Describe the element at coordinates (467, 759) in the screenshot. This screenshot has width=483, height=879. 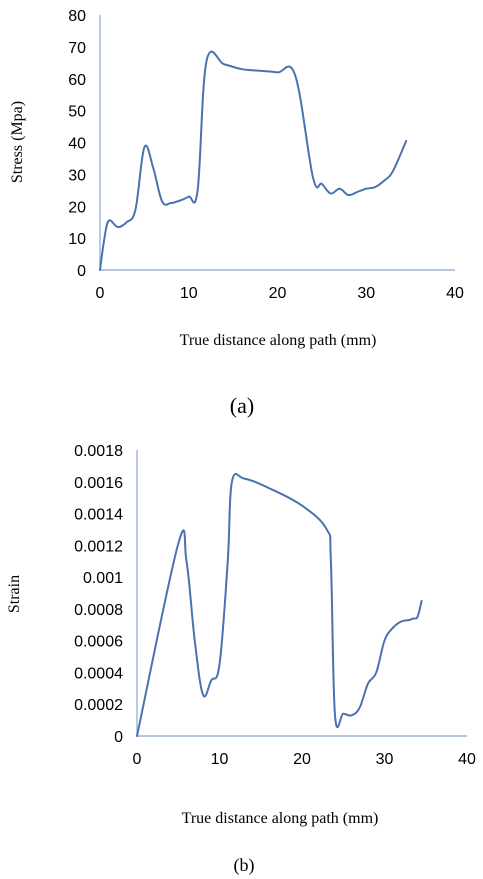
I see `strain-x-tick-label: 40` at that location.